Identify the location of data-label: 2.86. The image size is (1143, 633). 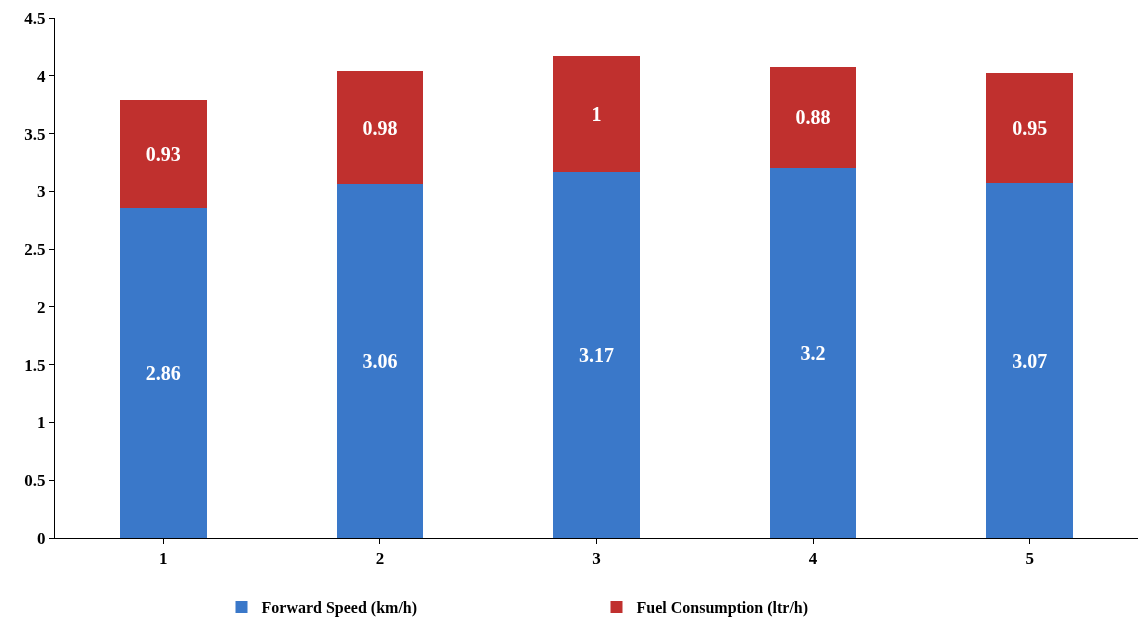
(163, 372).